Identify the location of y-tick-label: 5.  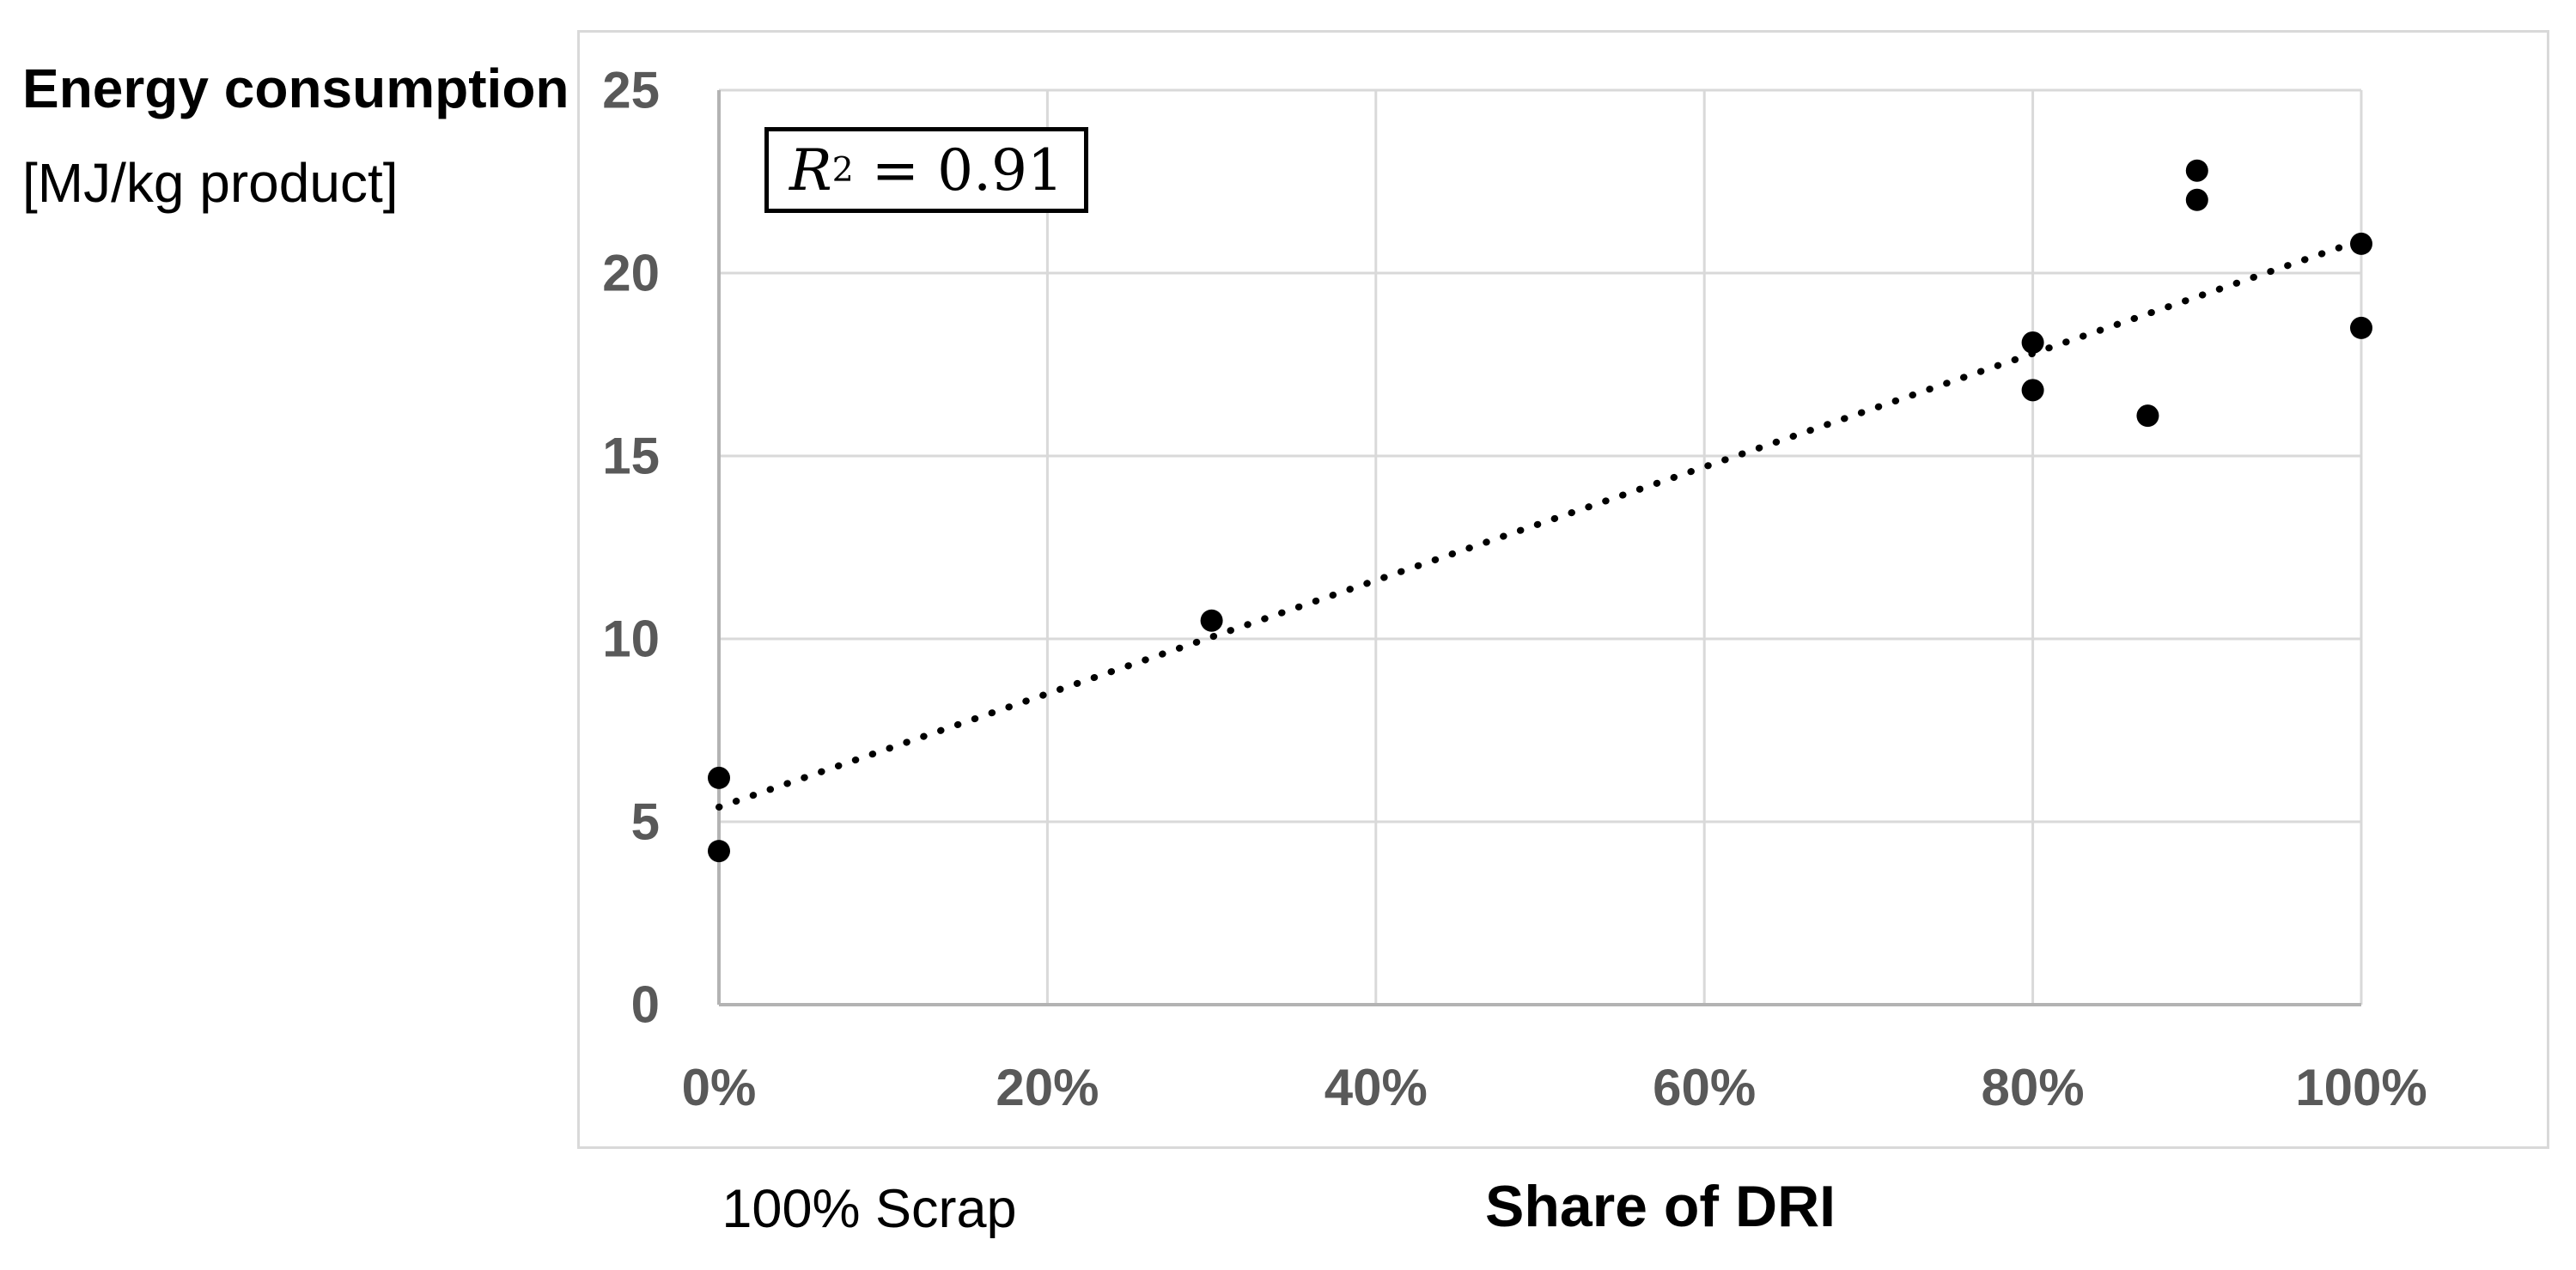
(645, 822).